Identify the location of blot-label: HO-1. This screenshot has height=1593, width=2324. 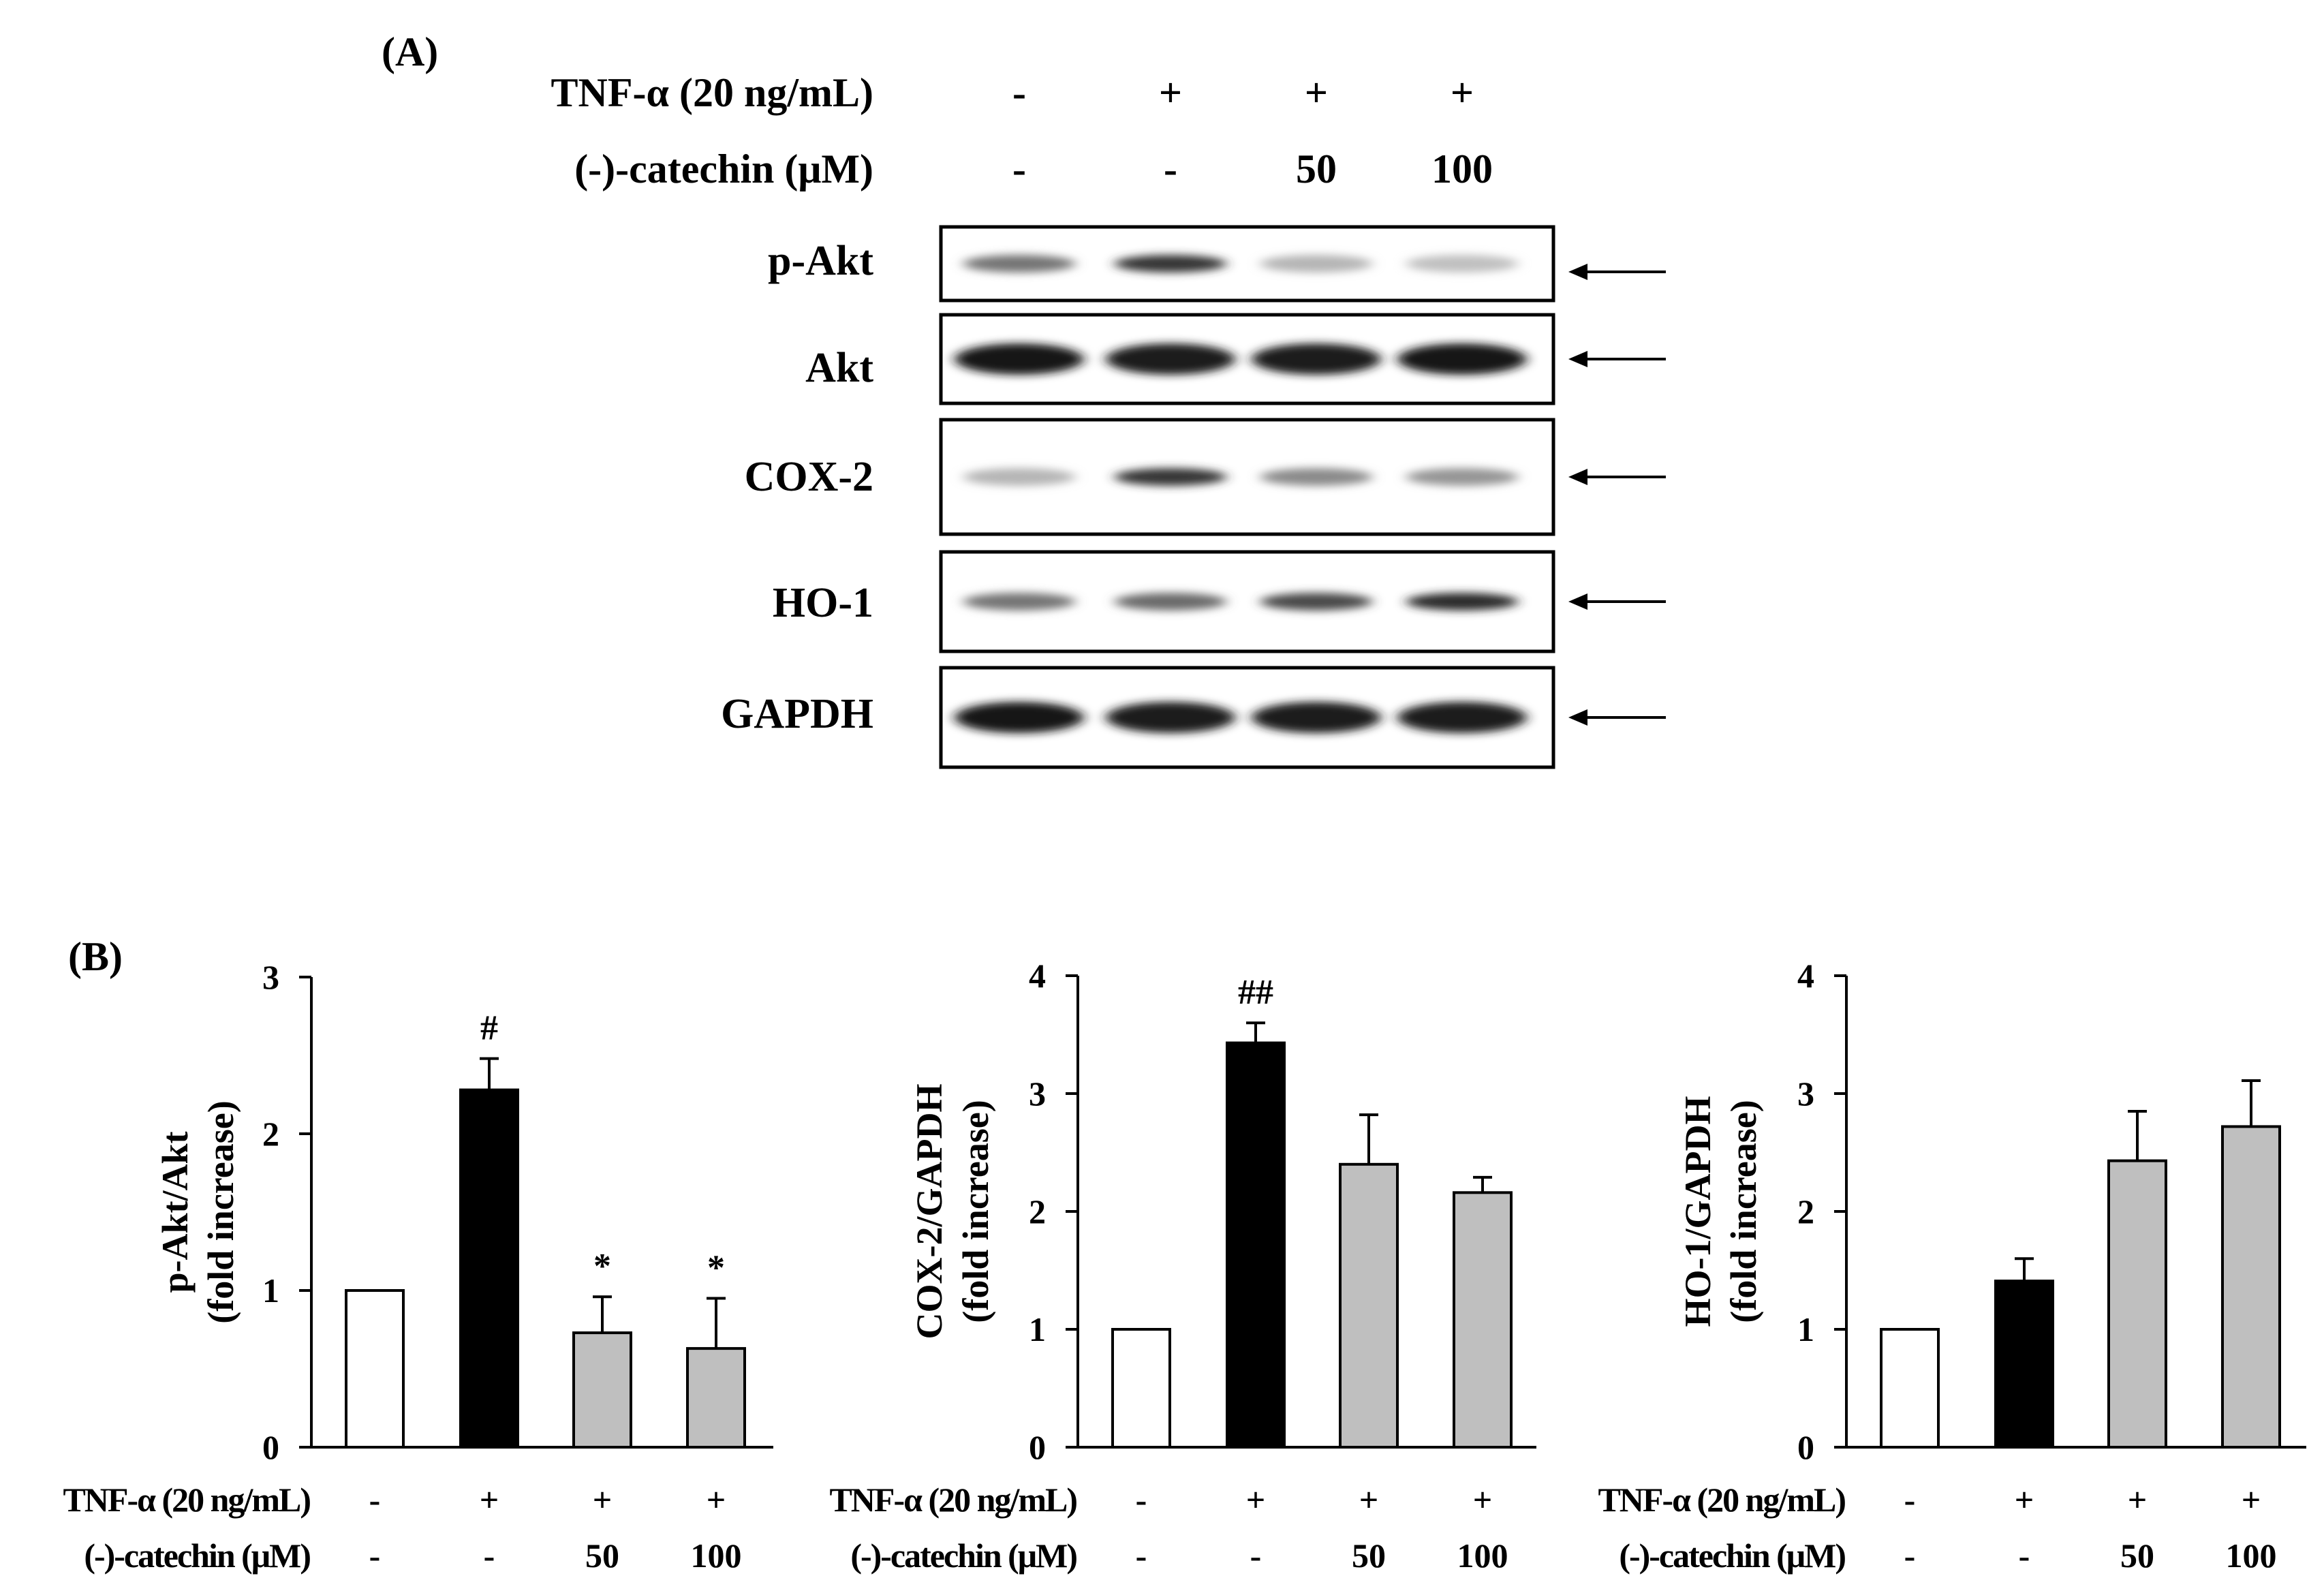
(823, 603).